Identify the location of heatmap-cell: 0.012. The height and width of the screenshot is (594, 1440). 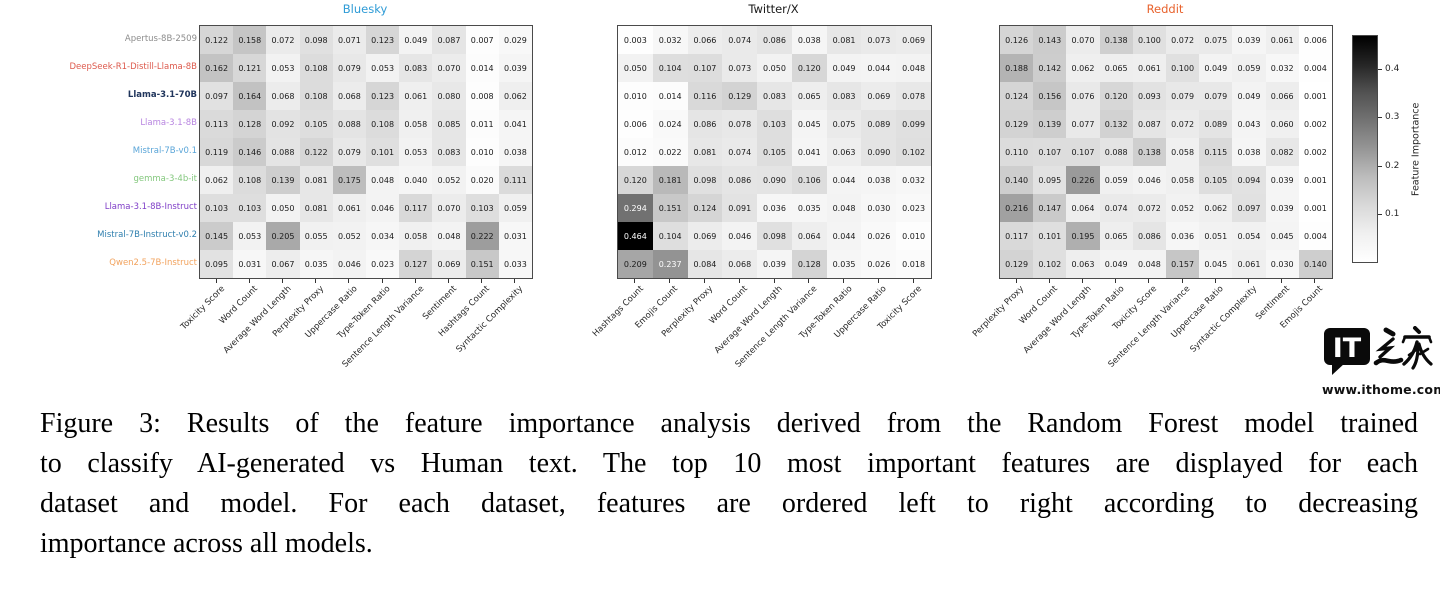
(635, 152).